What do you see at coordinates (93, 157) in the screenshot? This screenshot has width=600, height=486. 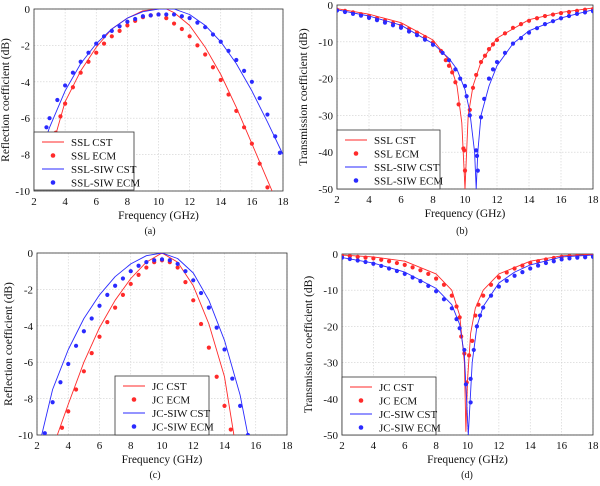 I see `legend-label: SSL ECM` at bounding box center [93, 157].